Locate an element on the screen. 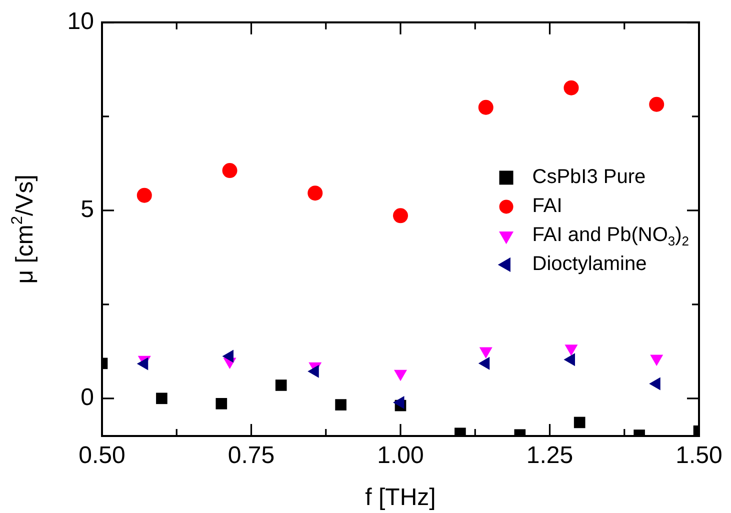 The height and width of the screenshot is (513, 731). y-axis-title: μ [cm2/Vs] is located at coordinates (23, 229).